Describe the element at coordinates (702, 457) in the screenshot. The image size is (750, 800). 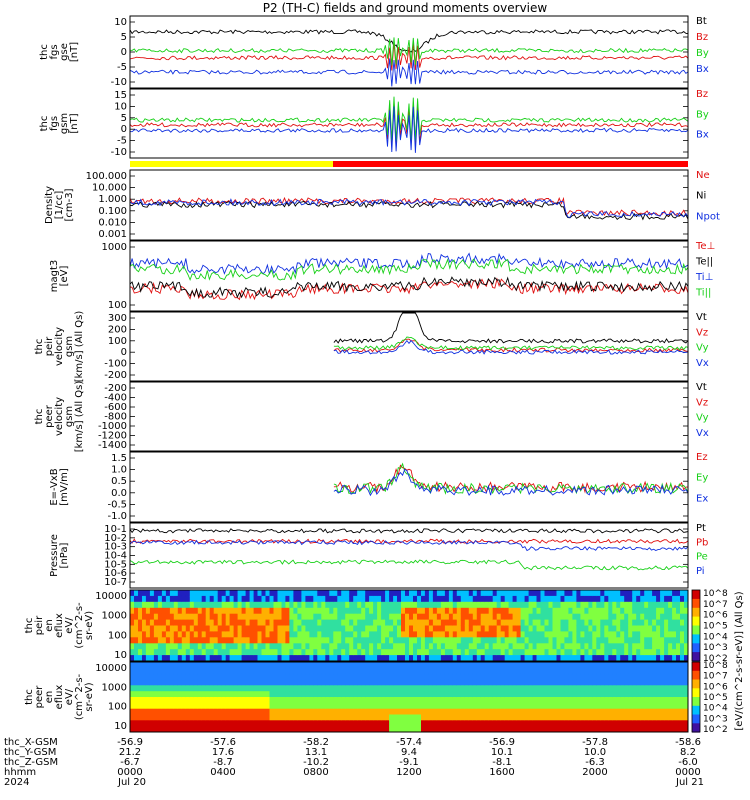
I see `legend-entry: Ez` at that location.